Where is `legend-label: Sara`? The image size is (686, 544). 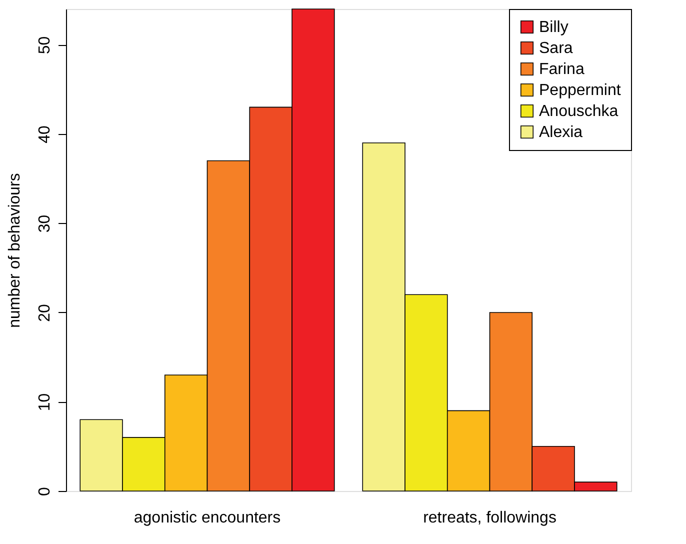 legend-label: Sara is located at coordinates (556, 48).